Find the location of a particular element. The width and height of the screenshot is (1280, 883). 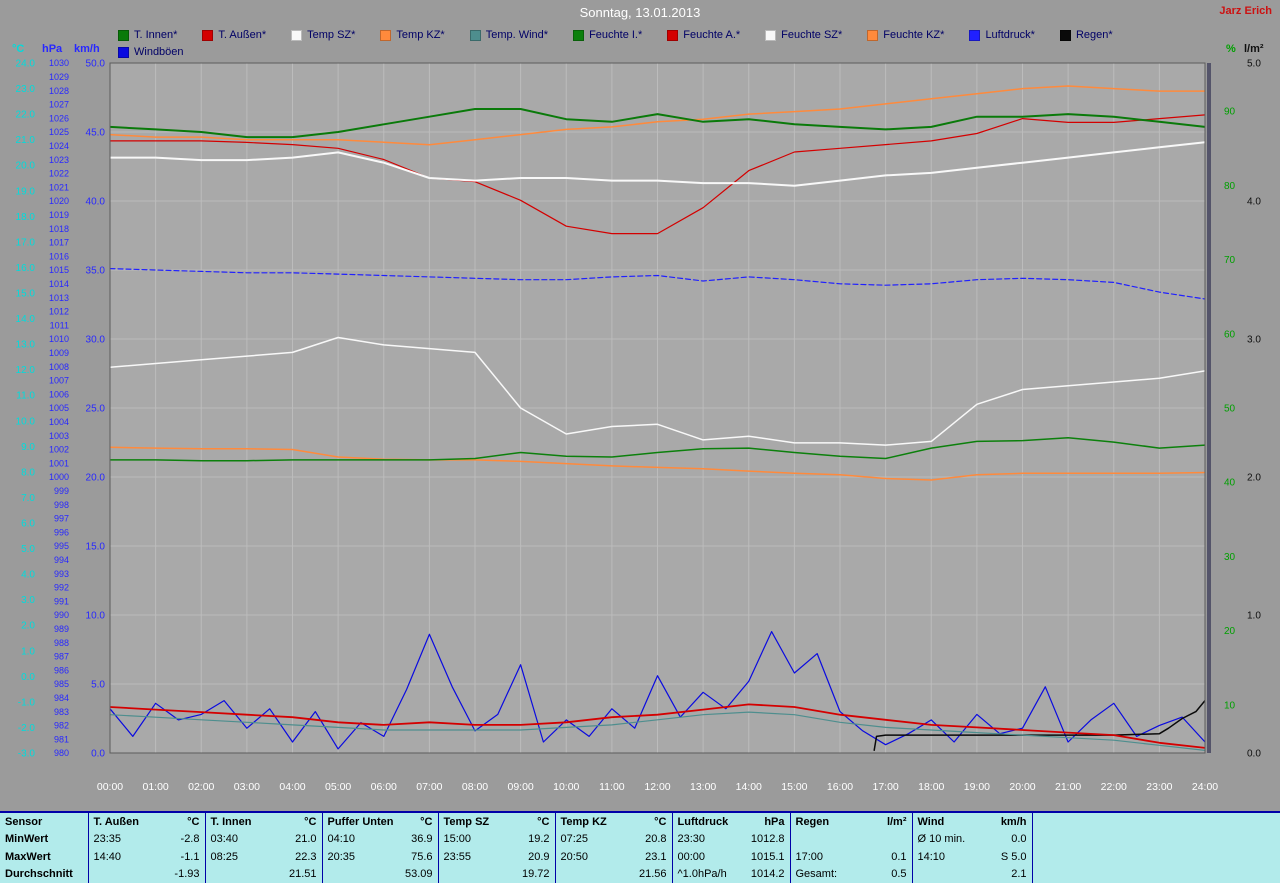

svg-text: 18:00 is located at coordinates (931, 787).